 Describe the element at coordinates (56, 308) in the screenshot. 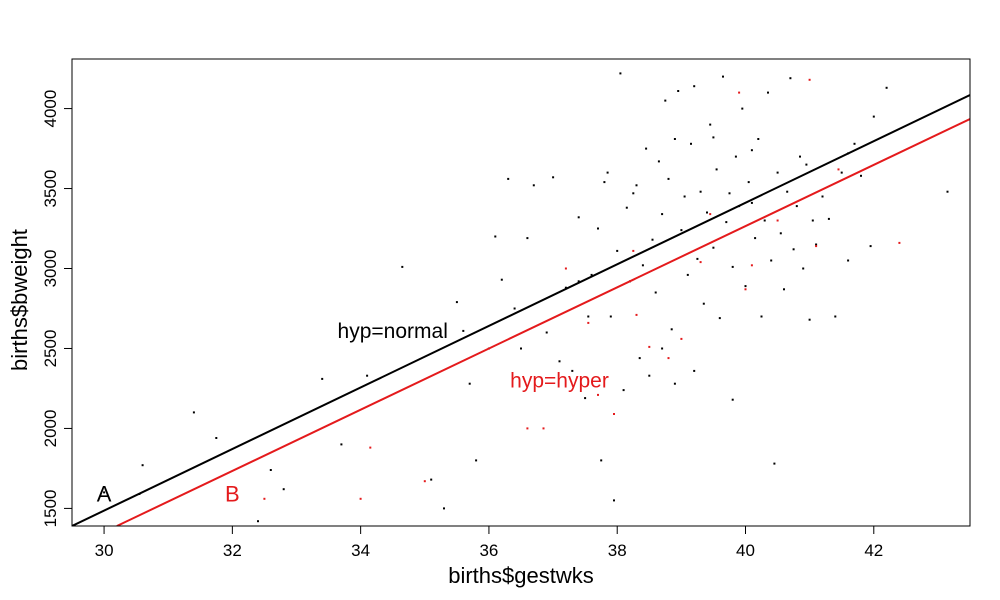

I see `y-axis: 1500 2000 2500 3000 3500 4000` at that location.